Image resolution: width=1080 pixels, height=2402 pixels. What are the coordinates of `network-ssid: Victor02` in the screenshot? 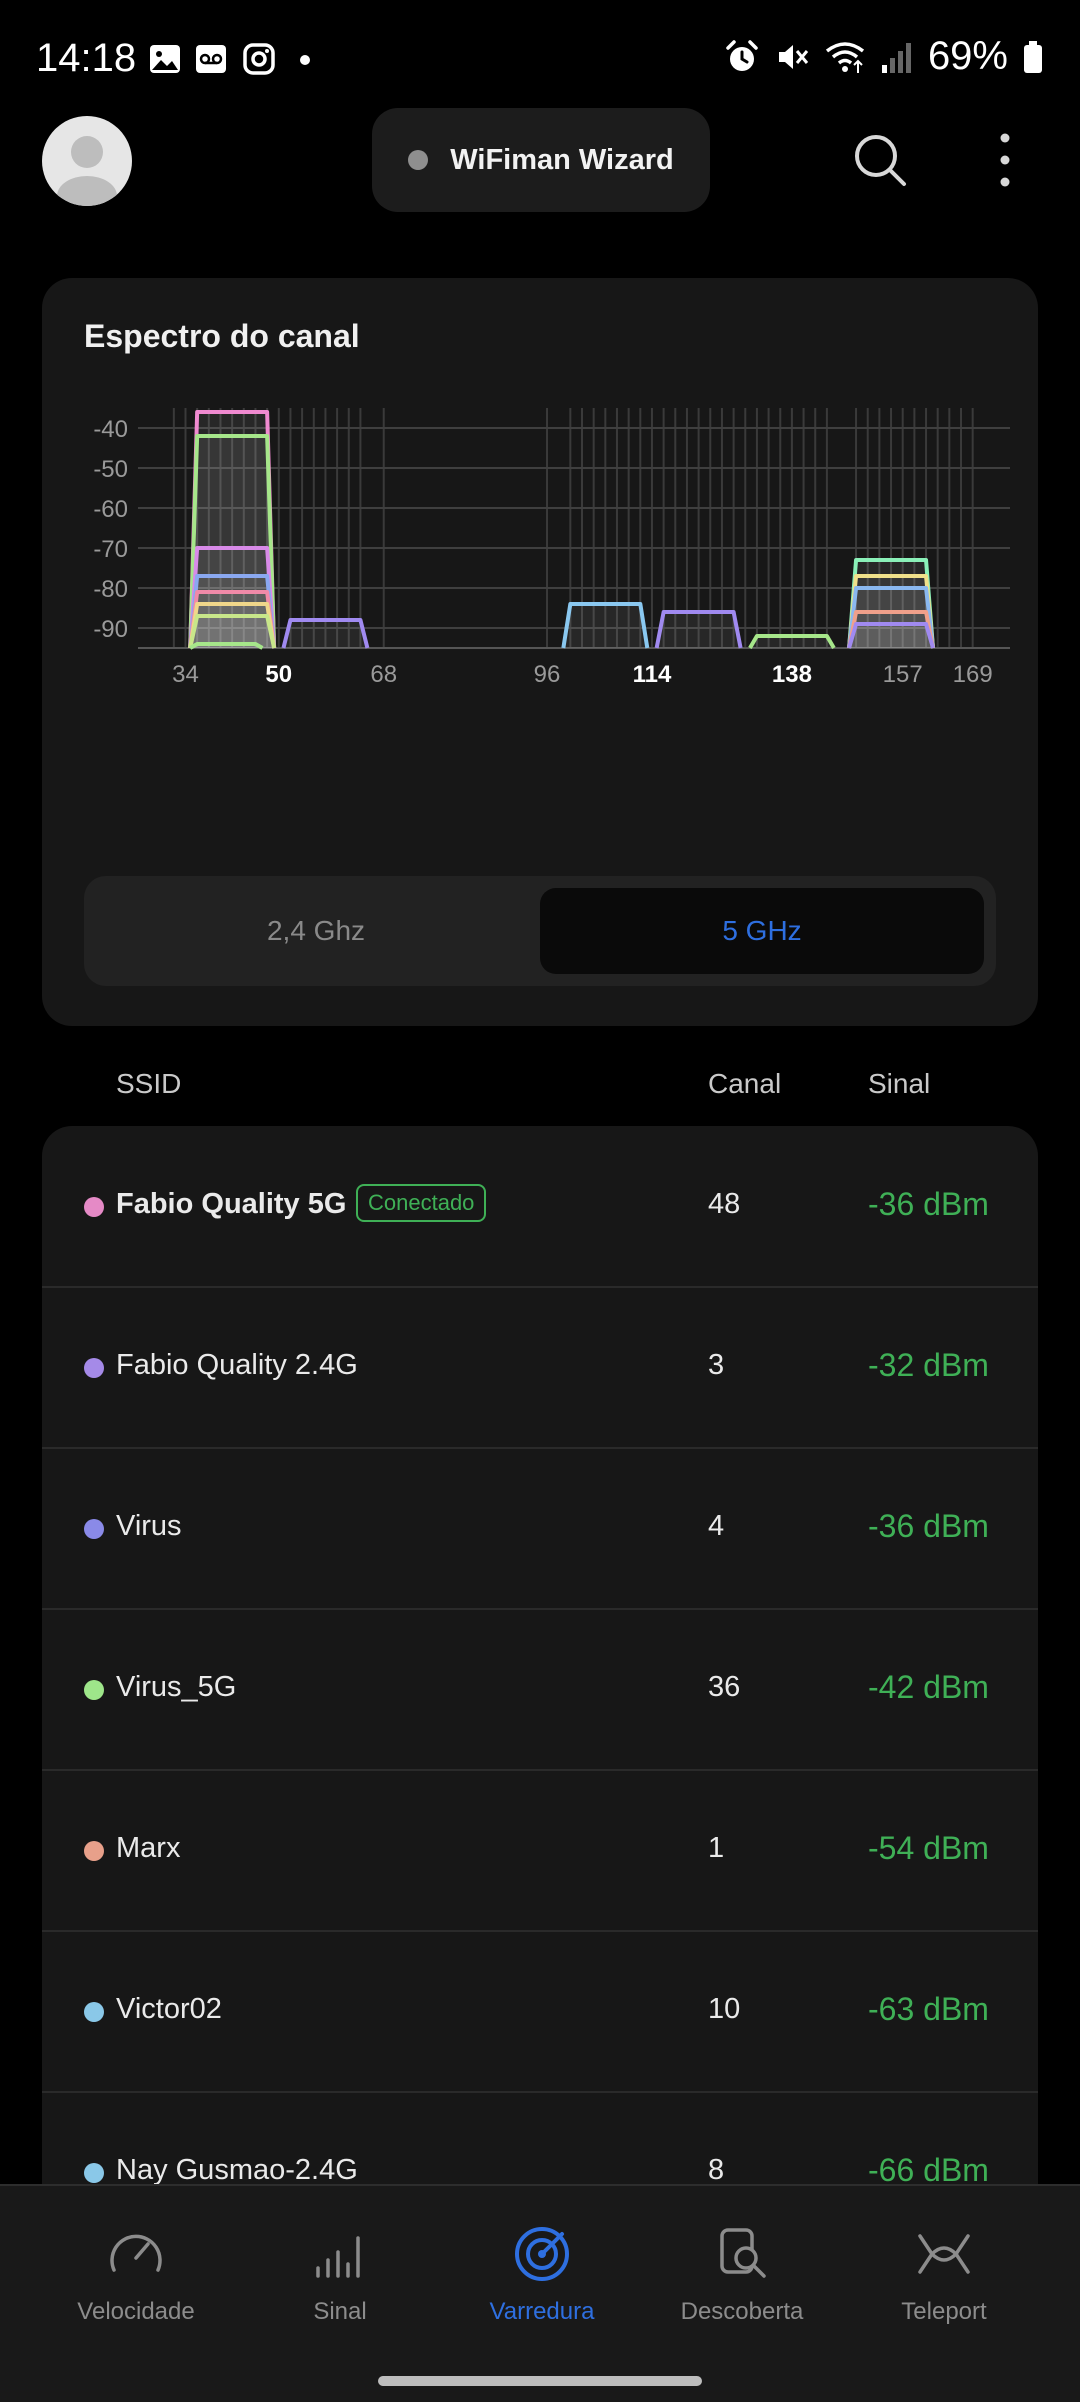 It's located at (169, 2009).